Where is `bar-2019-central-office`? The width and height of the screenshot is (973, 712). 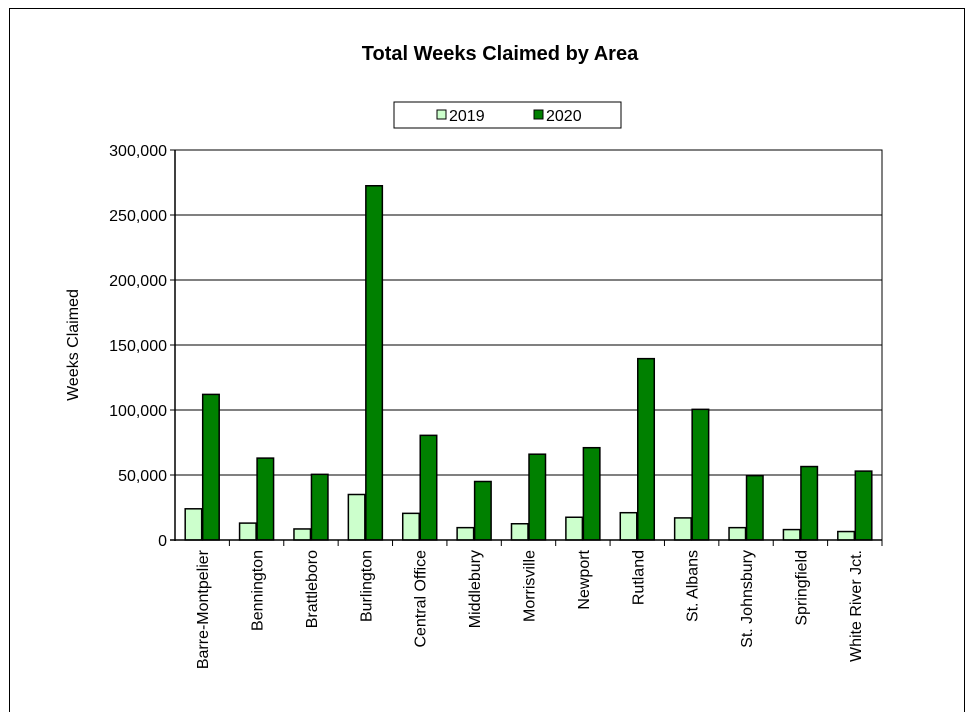 bar-2019-central-office is located at coordinates (410, 526).